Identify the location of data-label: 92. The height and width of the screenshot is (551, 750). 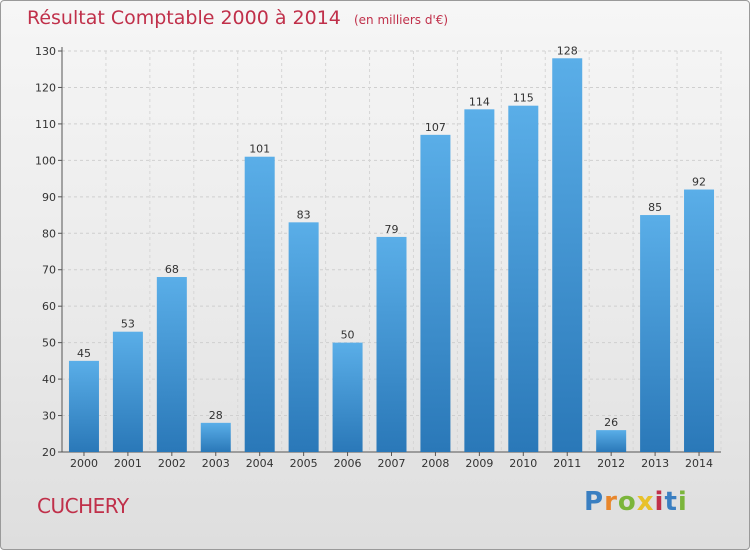
(699, 182).